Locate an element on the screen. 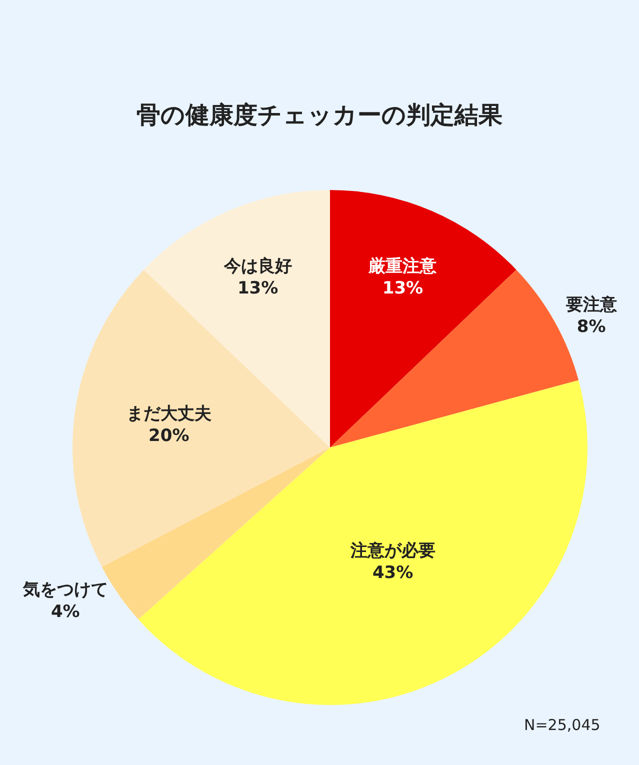 The width and height of the screenshot is (639, 765). slice-label: 要注意 is located at coordinates (591, 304).